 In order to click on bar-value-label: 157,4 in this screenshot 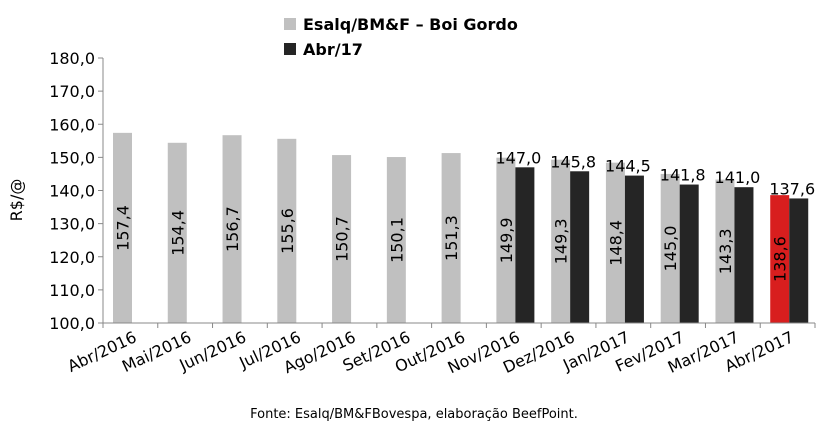, I will do `click(123, 228)`.